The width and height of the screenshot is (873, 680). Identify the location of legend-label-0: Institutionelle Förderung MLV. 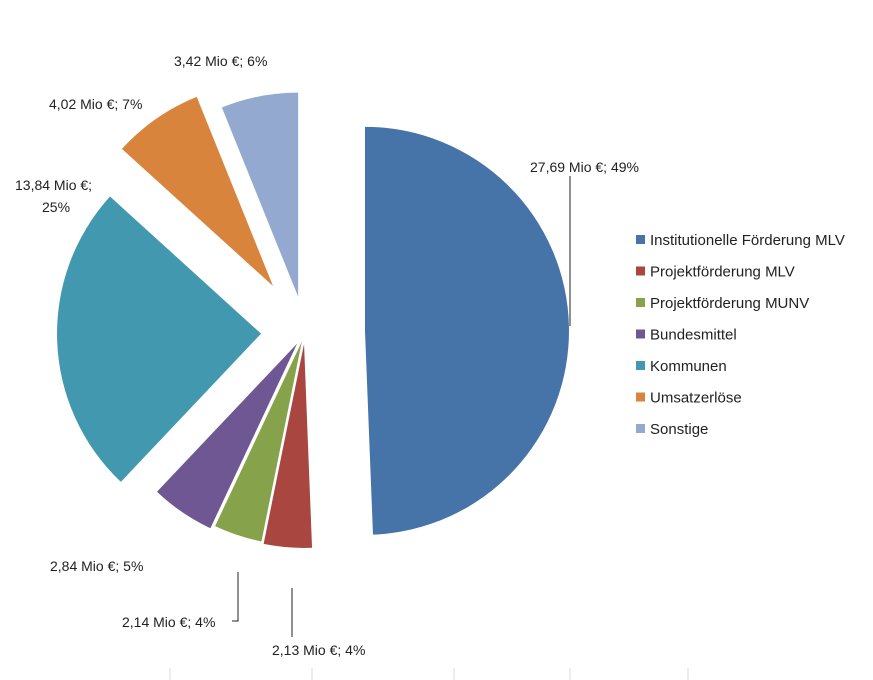
(747, 240).